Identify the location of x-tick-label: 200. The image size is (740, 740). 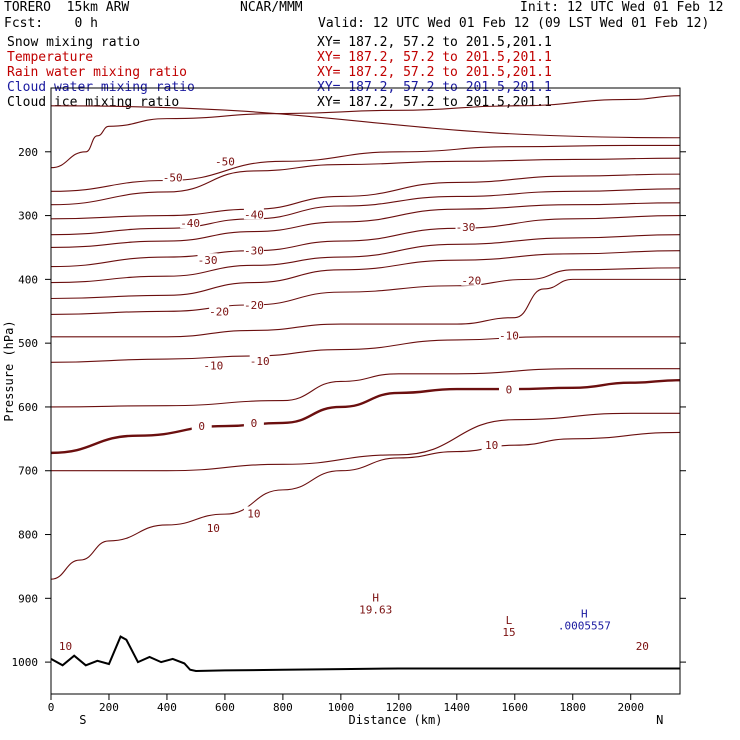
(109, 707).